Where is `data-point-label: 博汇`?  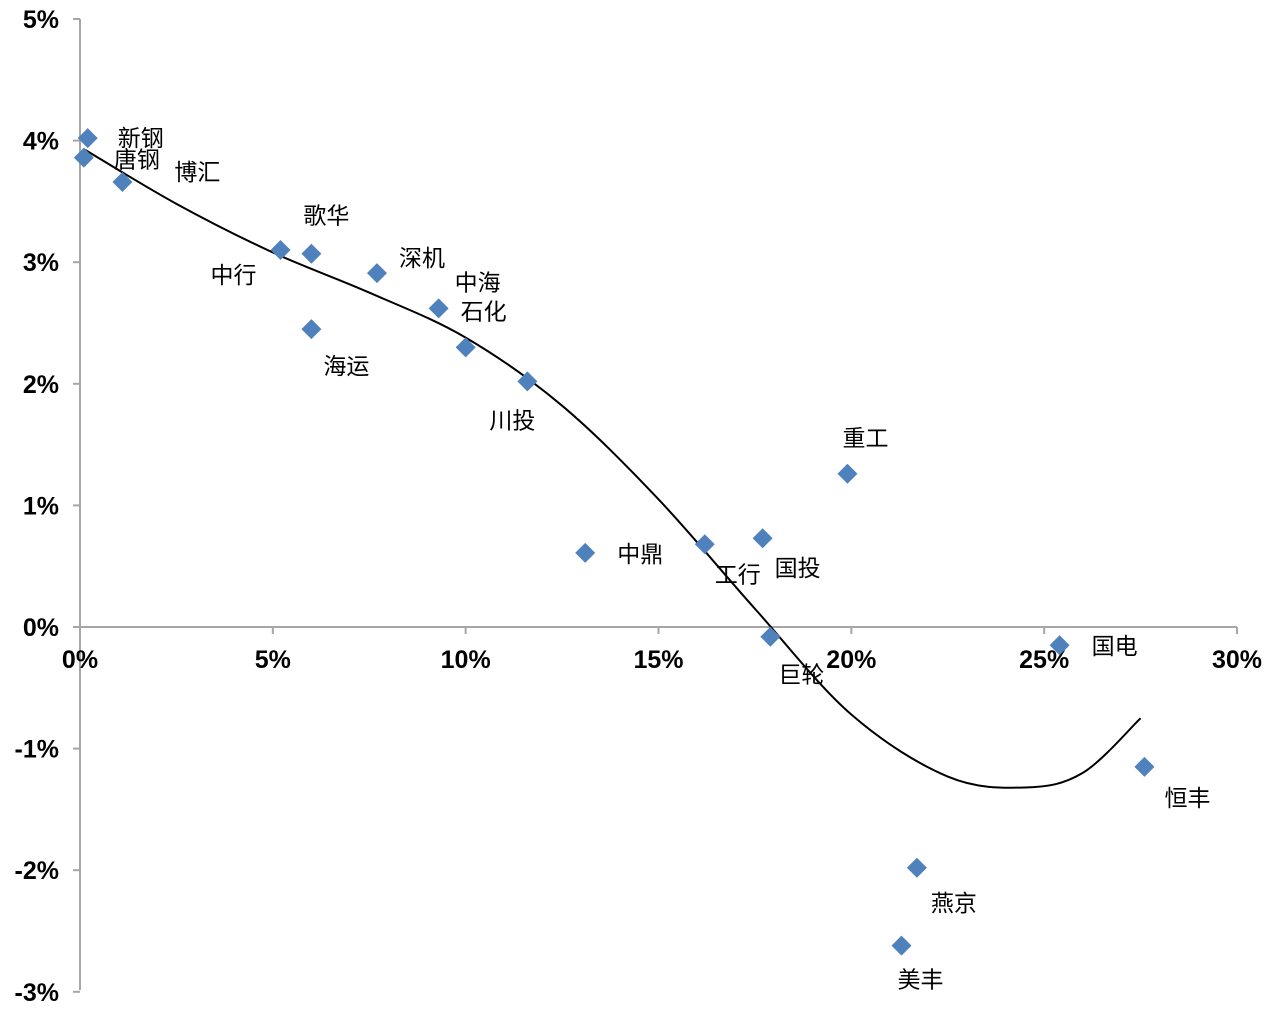
data-point-label: 博汇 is located at coordinates (197, 173).